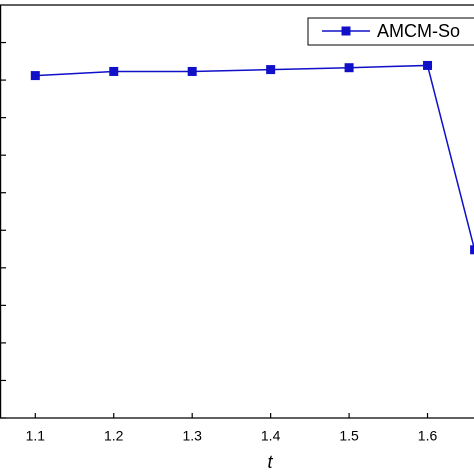 This screenshot has height=474, width=474. Describe the element at coordinates (428, 436) in the screenshot. I see `x-tick-label: 1.6` at that location.